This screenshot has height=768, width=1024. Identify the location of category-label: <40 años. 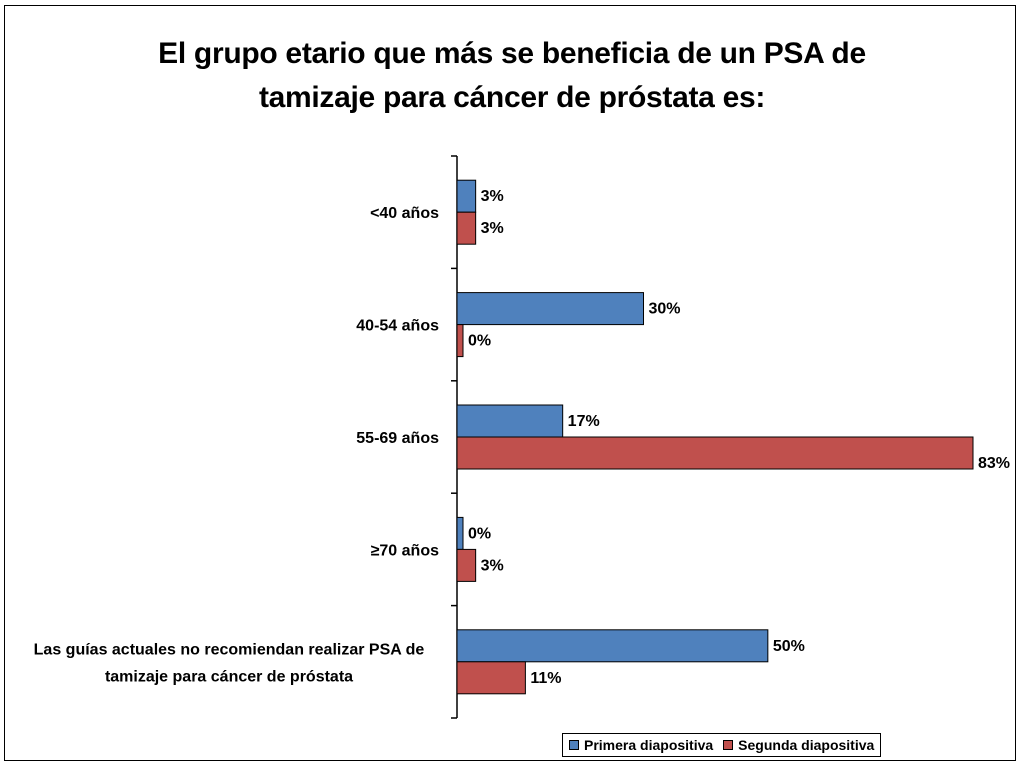
(404, 213).